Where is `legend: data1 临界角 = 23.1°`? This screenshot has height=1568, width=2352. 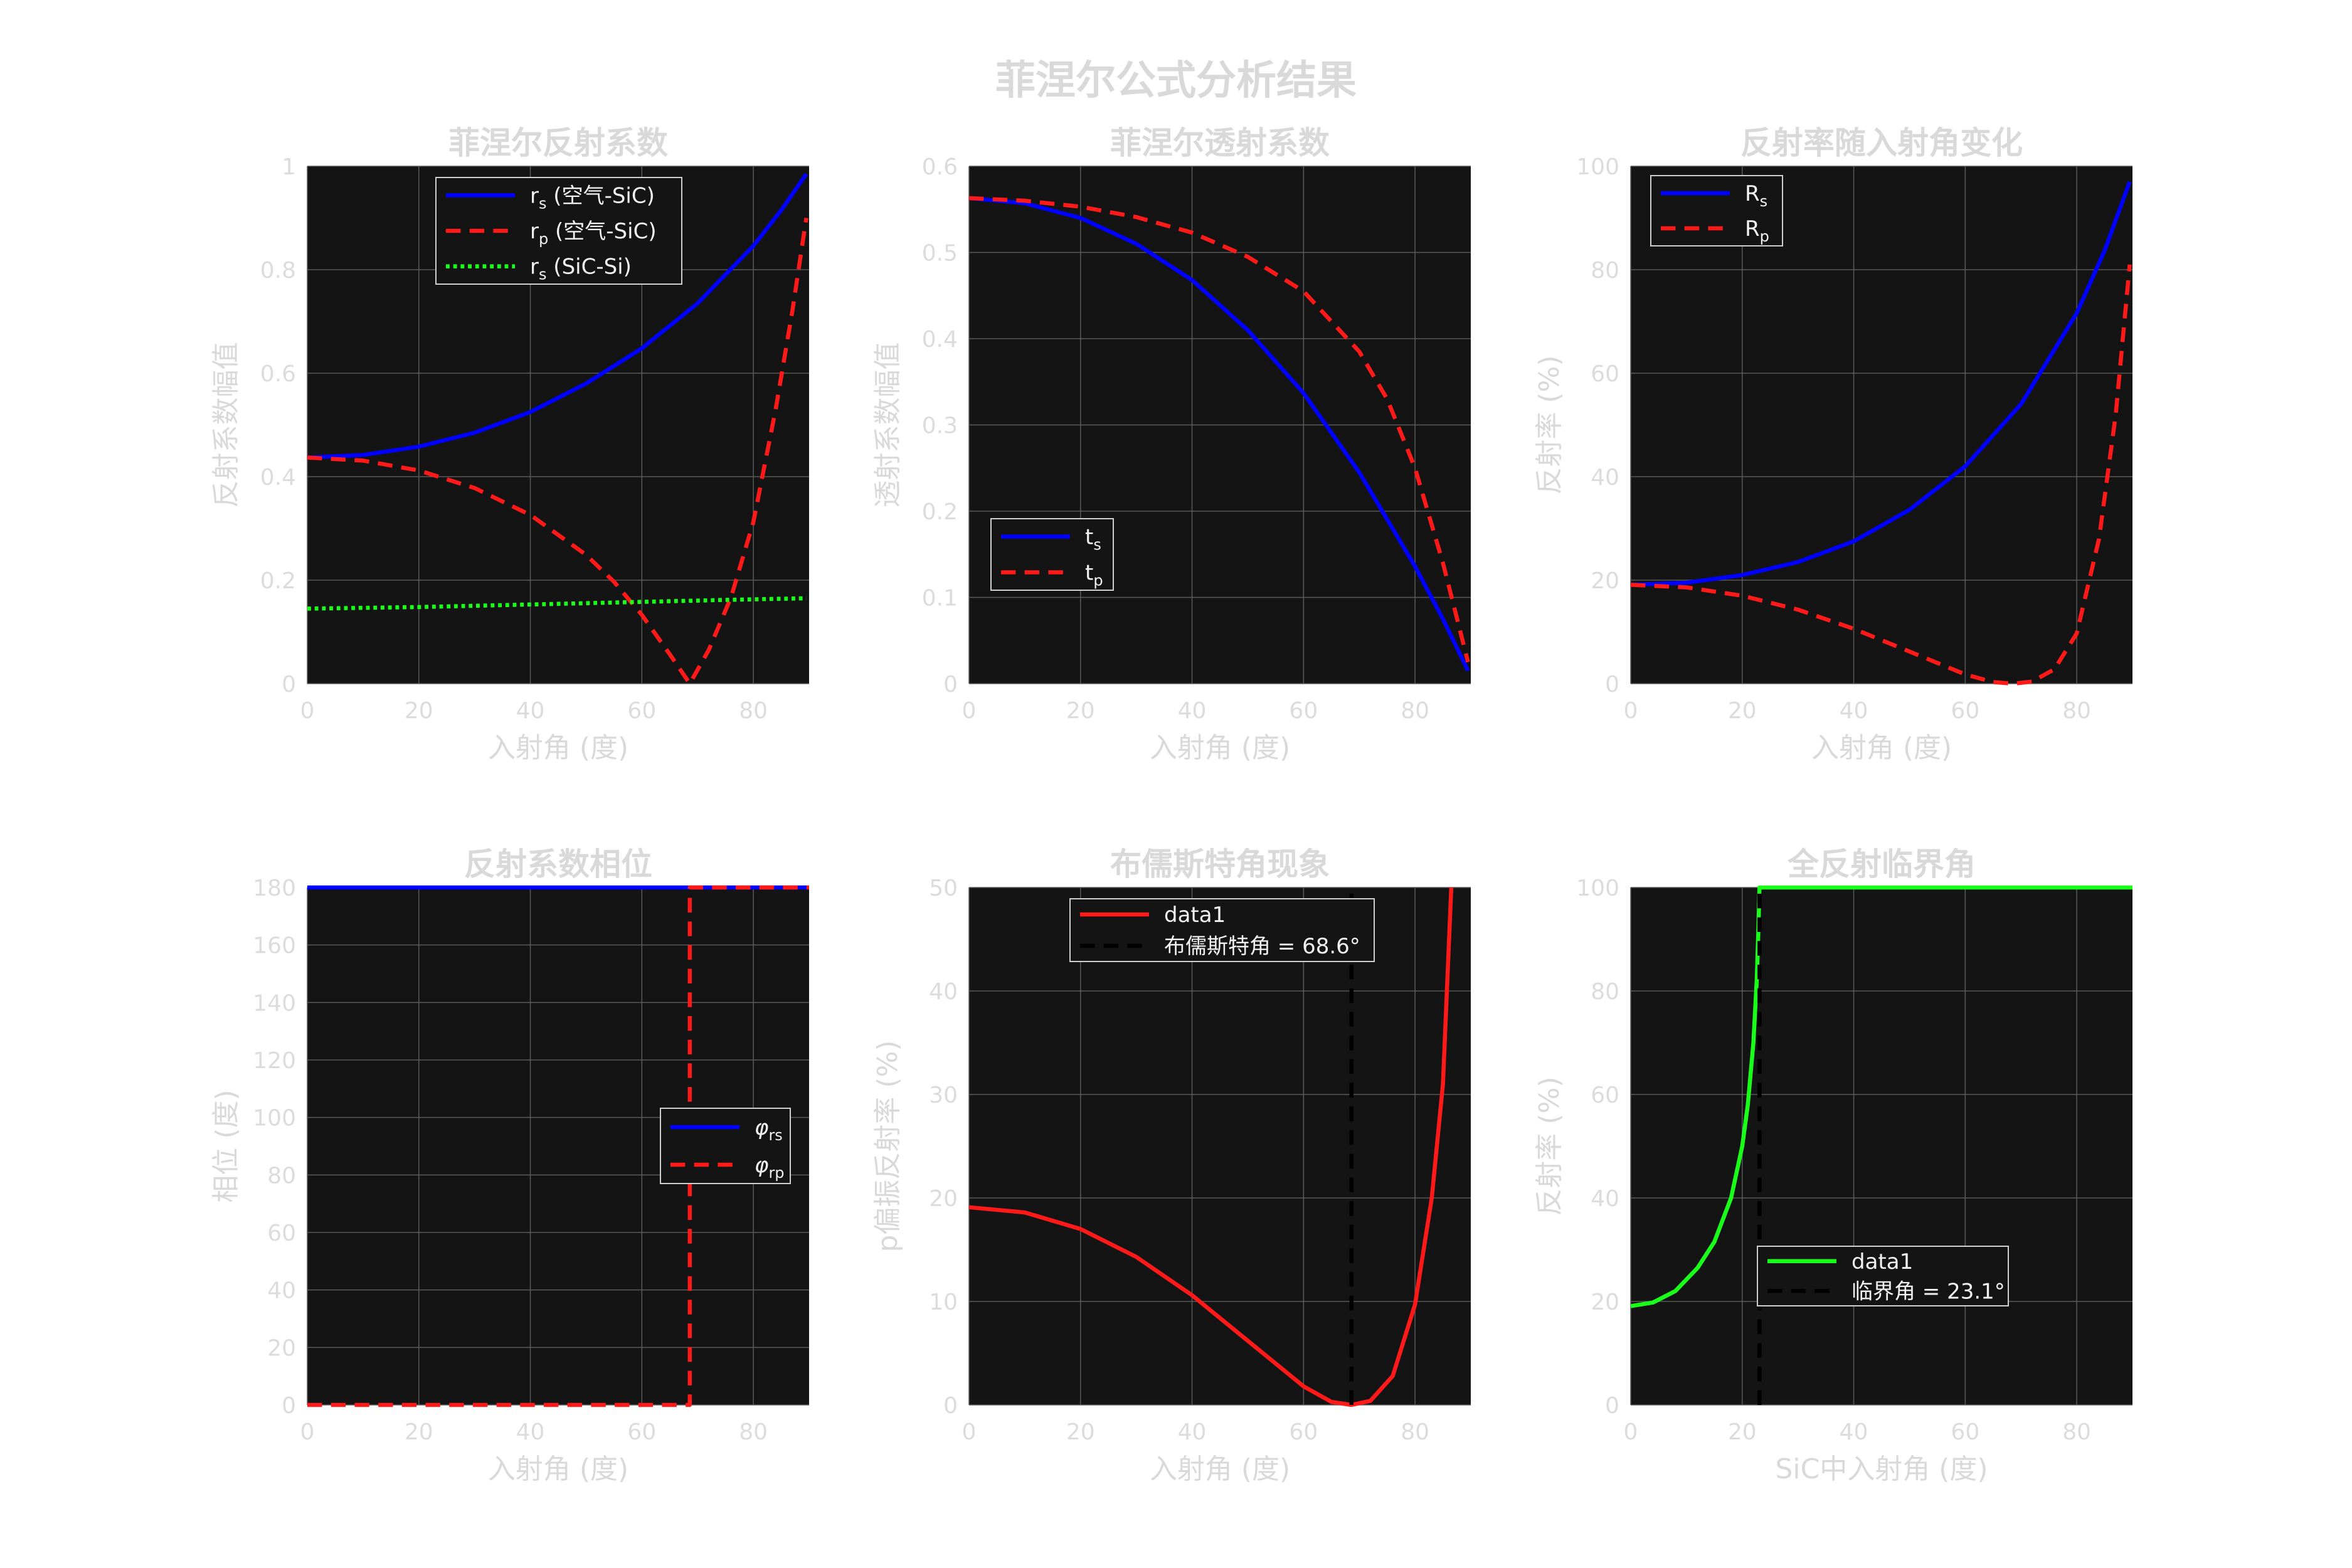 legend: data1 临界角 = 23.1° is located at coordinates (1883, 1276).